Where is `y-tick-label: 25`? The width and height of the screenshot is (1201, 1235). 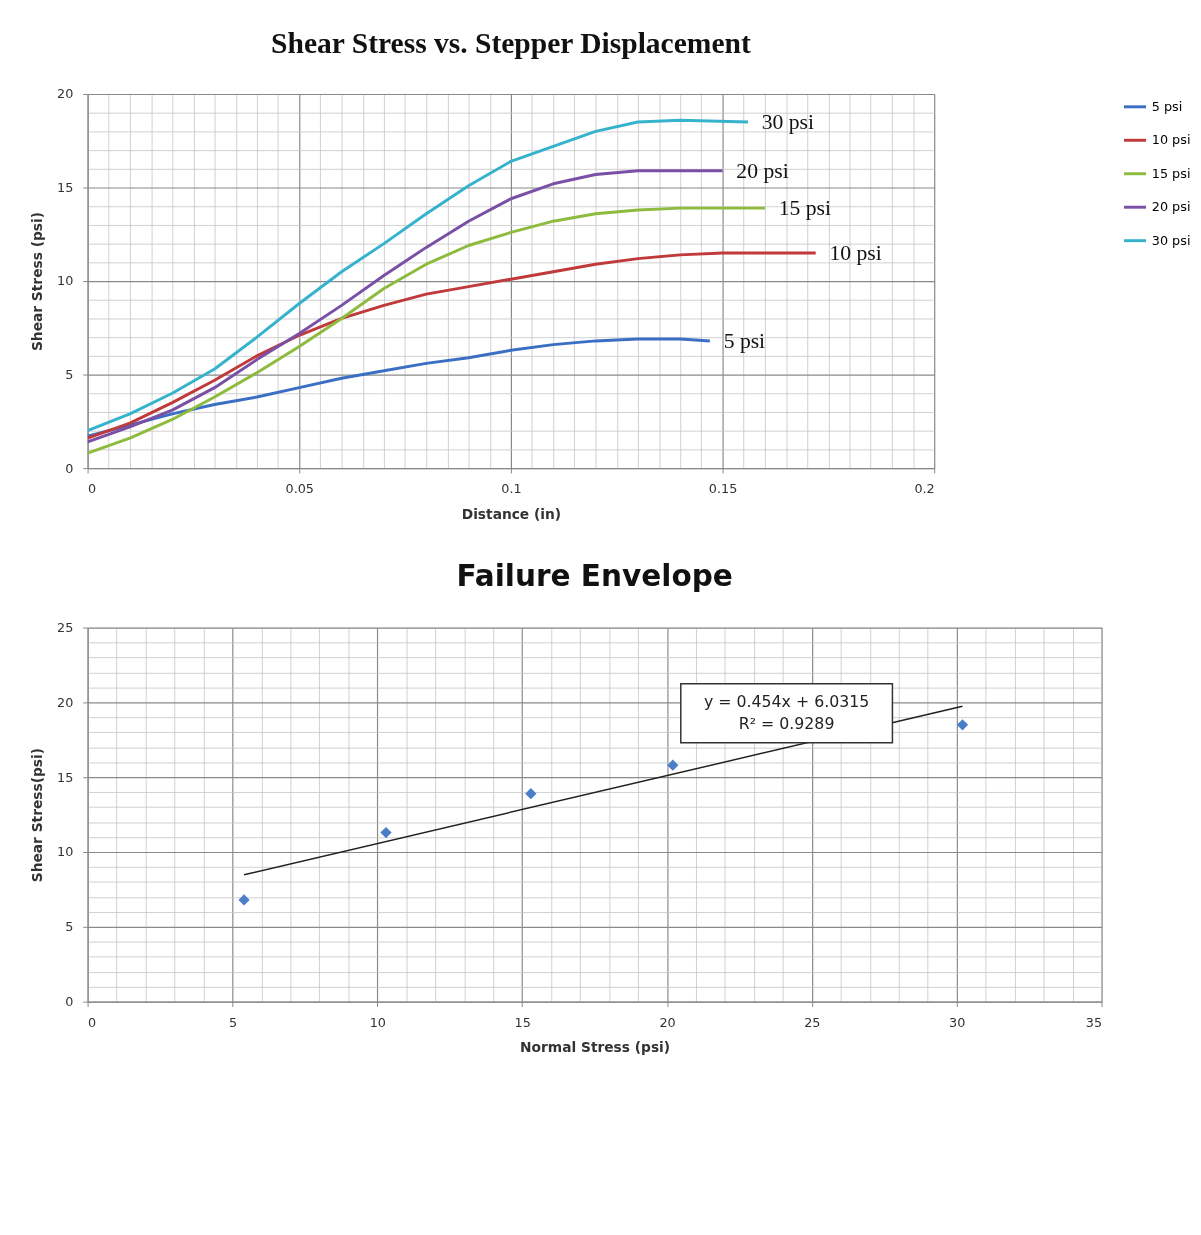 y-tick-label: 25 is located at coordinates (65, 627).